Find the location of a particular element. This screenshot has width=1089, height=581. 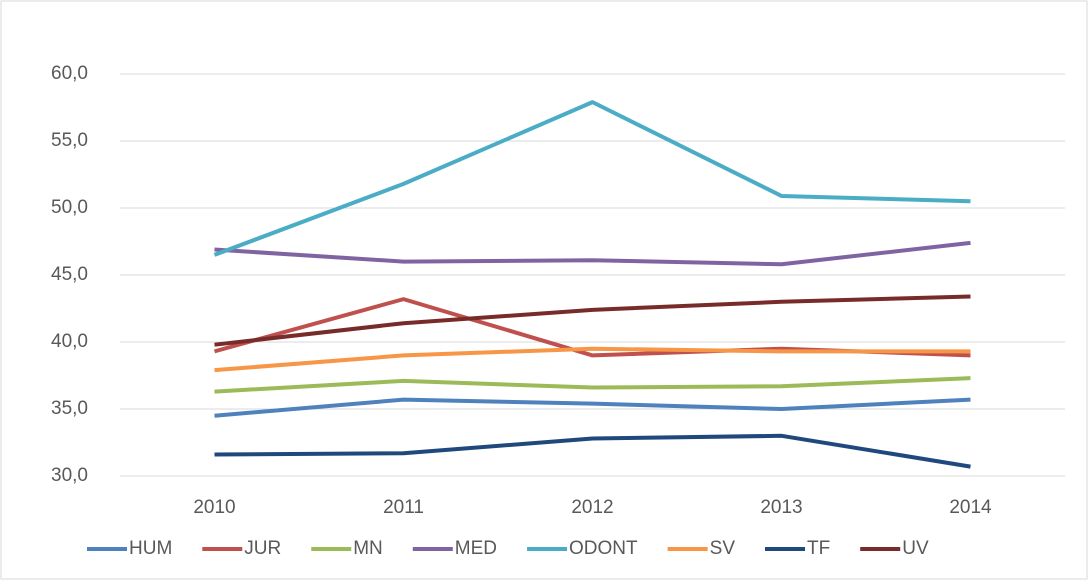

legend-label: MED is located at coordinates (476, 548).